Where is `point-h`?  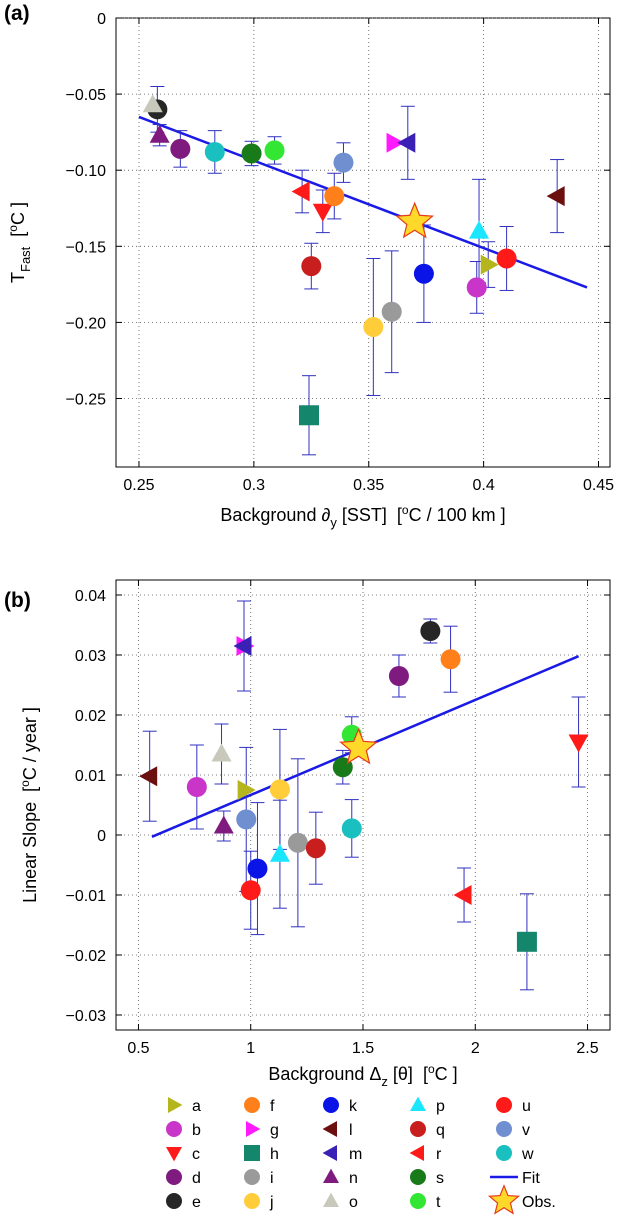
point-h is located at coordinates (526, 941).